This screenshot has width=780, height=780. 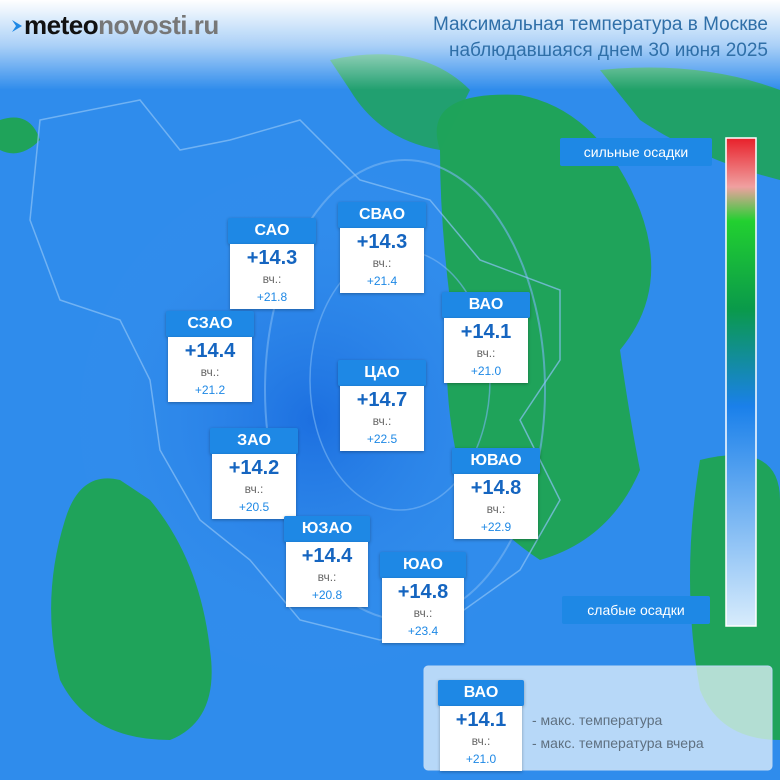 I want to click on district-name: ЮВАО, so click(x=496, y=461).